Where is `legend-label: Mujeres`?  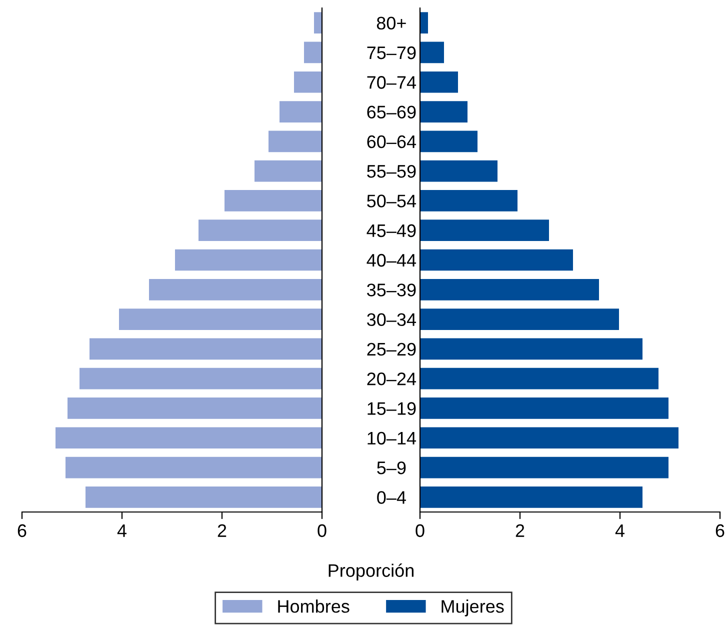
legend-label: Mujeres is located at coordinates (473, 608).